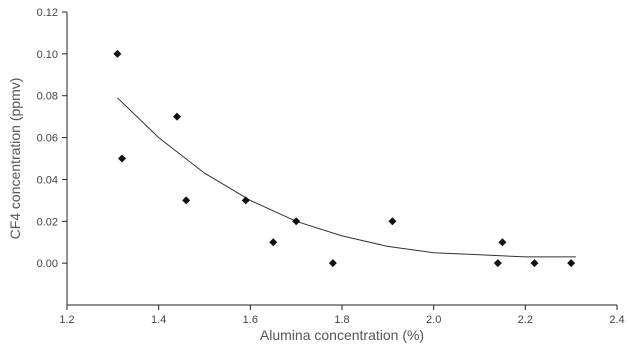  What do you see at coordinates (47, 97) in the screenshot?
I see `y-tick-label: 0.08` at bounding box center [47, 97].